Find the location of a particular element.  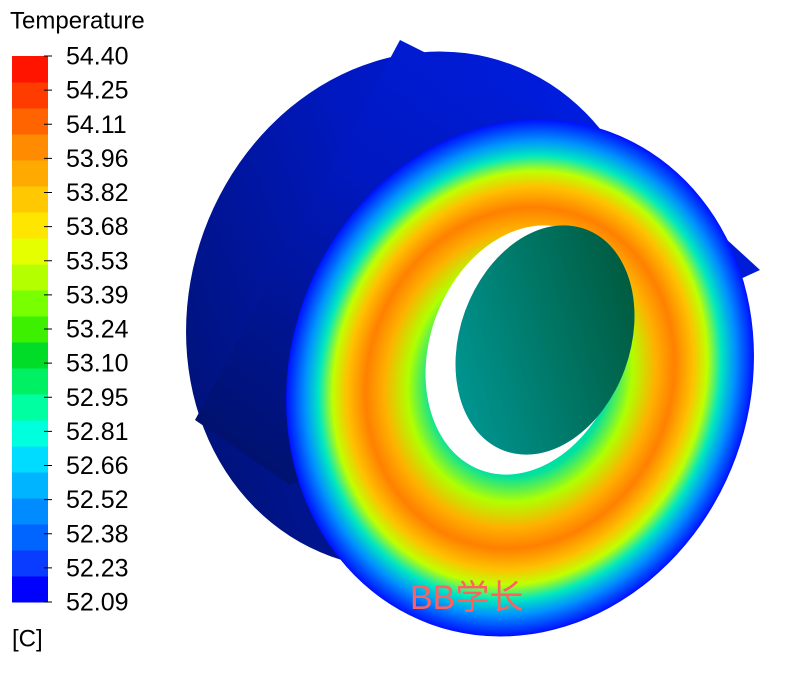

watermark: BB学长 is located at coordinates (466, 598).